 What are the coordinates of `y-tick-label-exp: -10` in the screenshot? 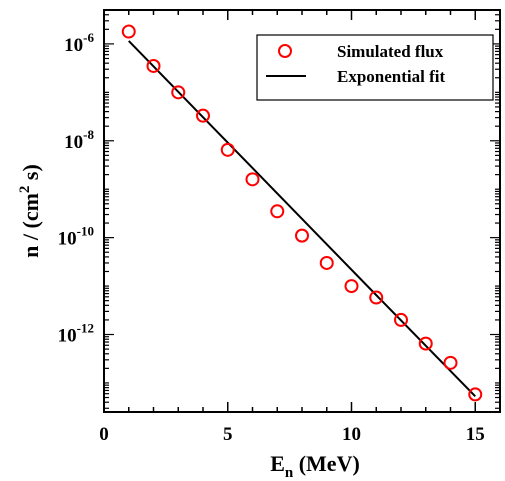 It's located at (85, 231).